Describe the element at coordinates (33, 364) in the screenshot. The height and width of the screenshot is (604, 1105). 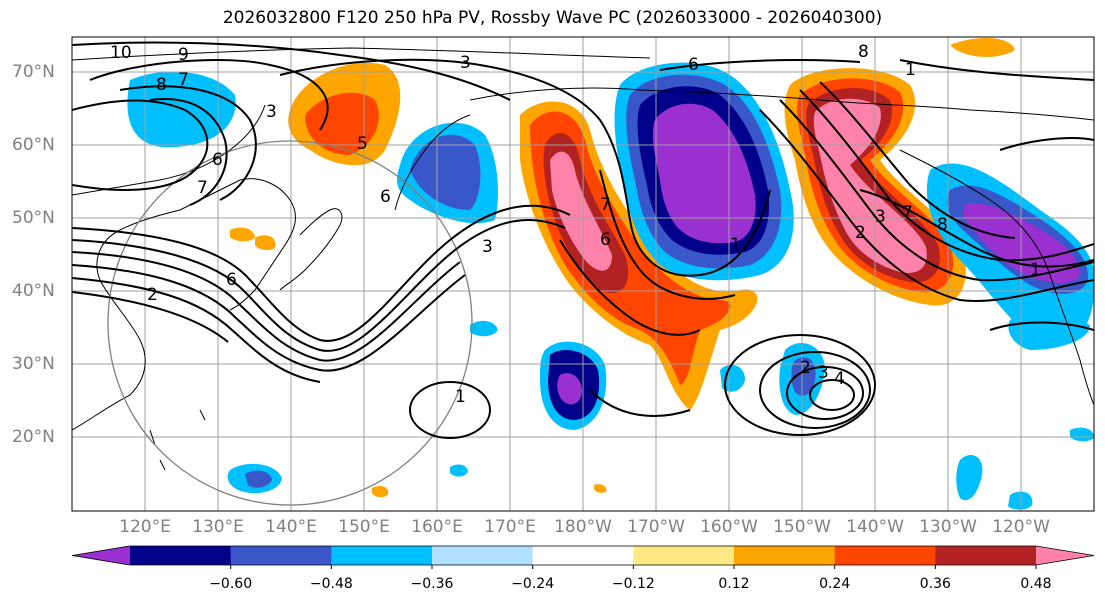
I see `lat-label: 30°N` at that location.